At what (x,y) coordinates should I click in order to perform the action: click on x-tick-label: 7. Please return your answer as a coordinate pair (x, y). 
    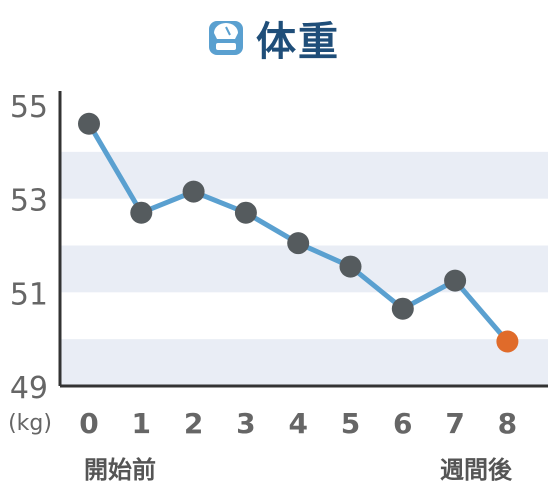
    Looking at the image, I should click on (454, 423).